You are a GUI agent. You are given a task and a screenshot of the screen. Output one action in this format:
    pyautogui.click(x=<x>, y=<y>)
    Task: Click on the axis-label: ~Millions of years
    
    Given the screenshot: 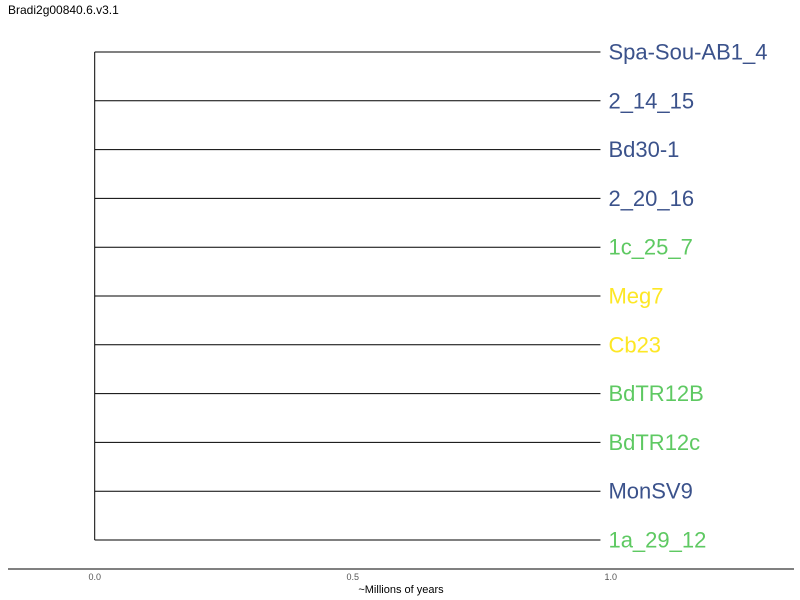 What is the action you would take?
    pyautogui.click(x=401, y=590)
    